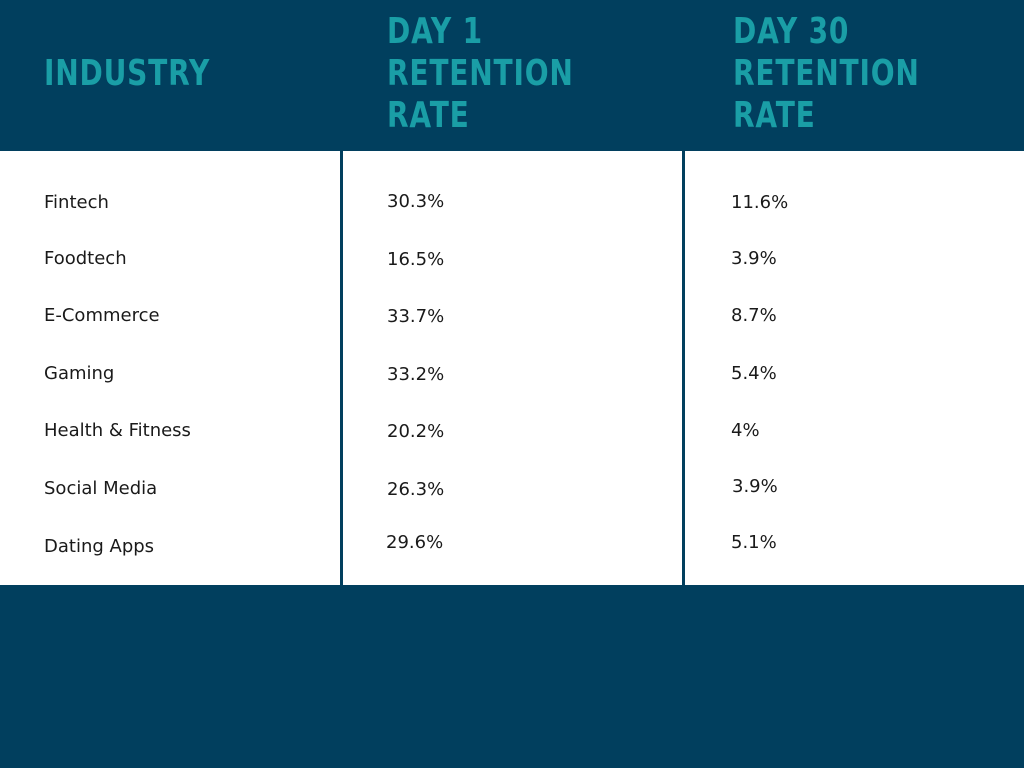 The image size is (1024, 768). I want to click on column-header-day1-line: DAY 1, so click(435, 31).